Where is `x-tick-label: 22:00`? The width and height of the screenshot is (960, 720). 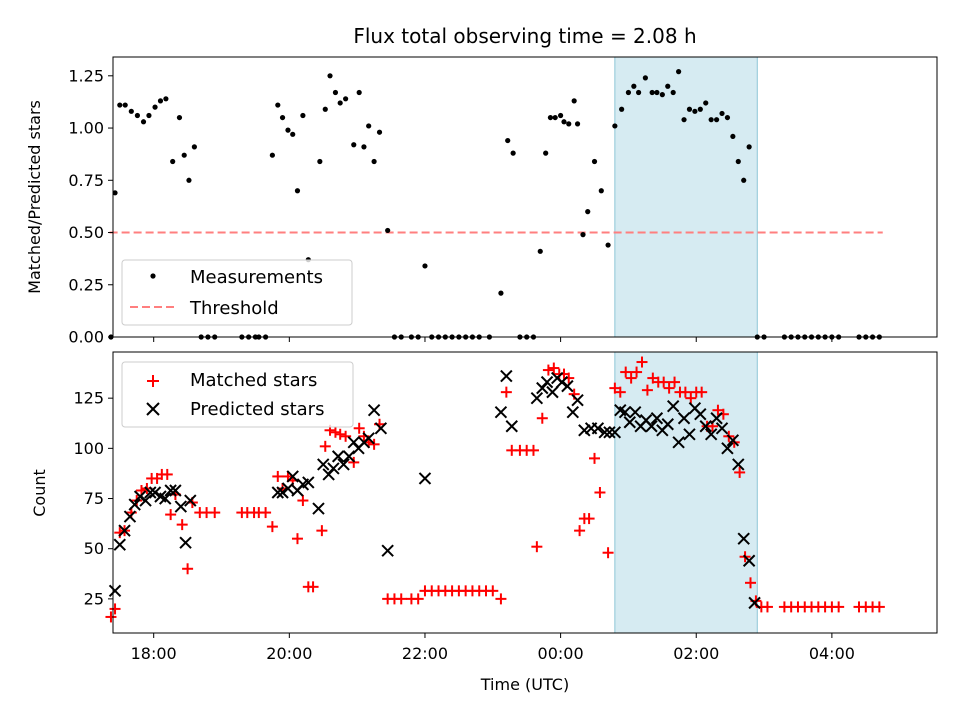 x-tick-label: 22:00 is located at coordinates (425, 653).